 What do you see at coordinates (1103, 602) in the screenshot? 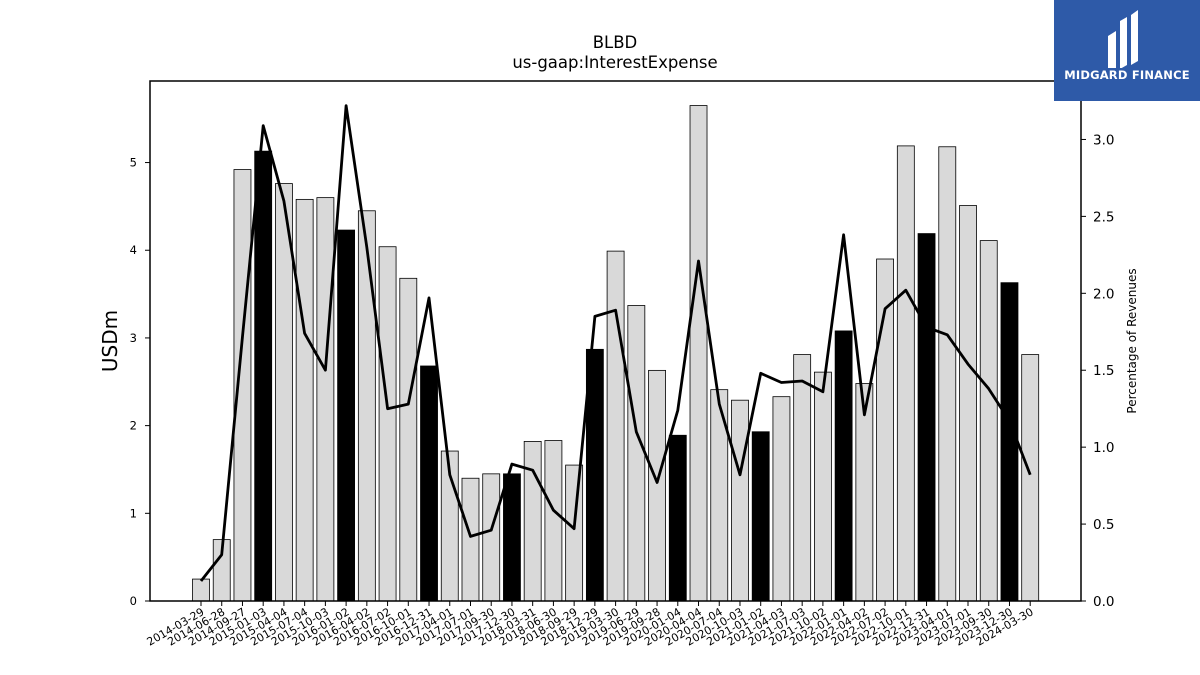
I see `y2-tick-label: 0.0` at bounding box center [1103, 602].